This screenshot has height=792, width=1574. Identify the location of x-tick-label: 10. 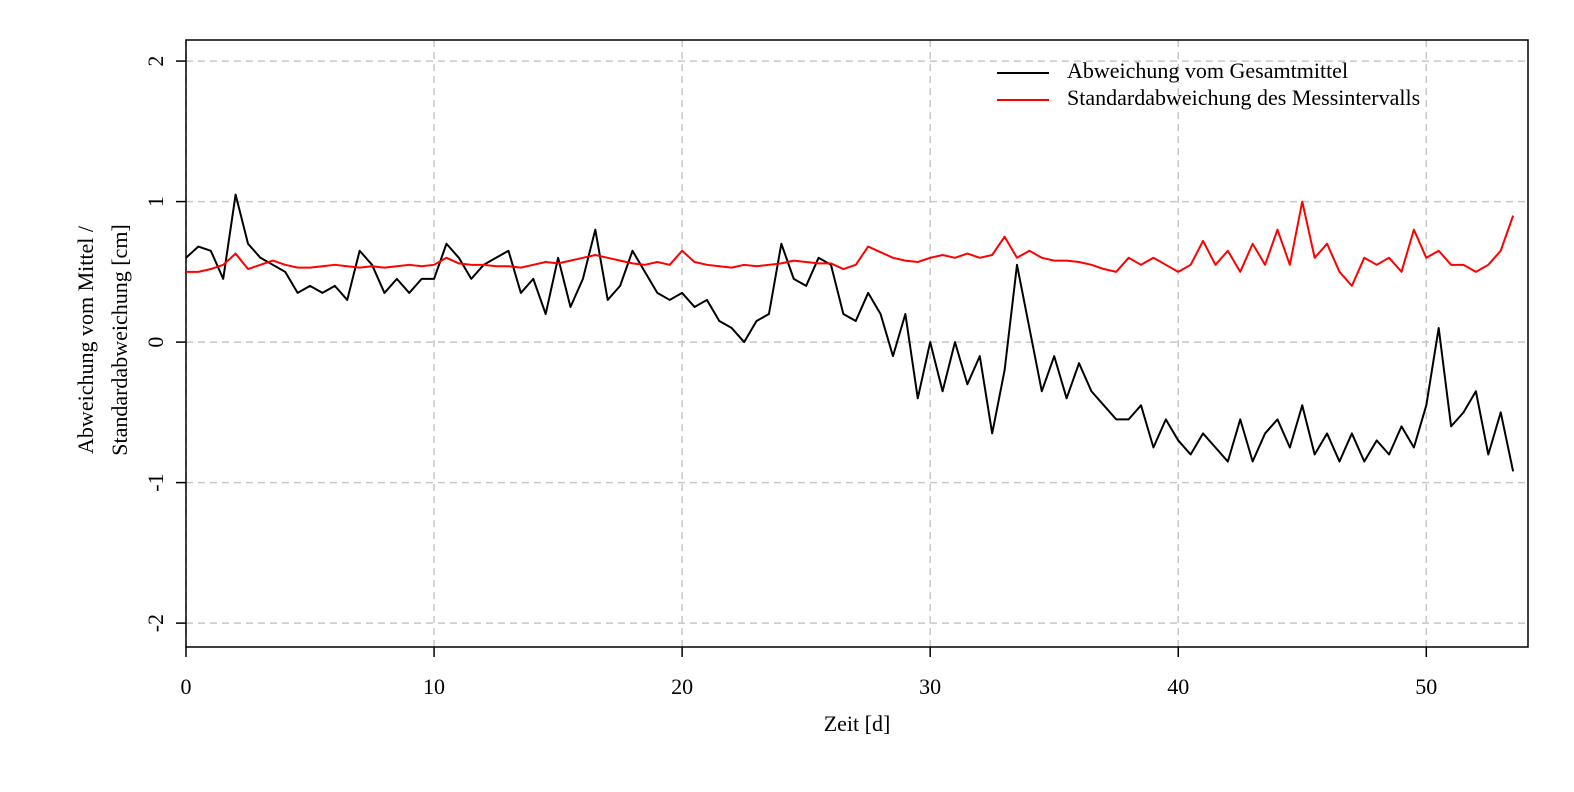
(434, 686).